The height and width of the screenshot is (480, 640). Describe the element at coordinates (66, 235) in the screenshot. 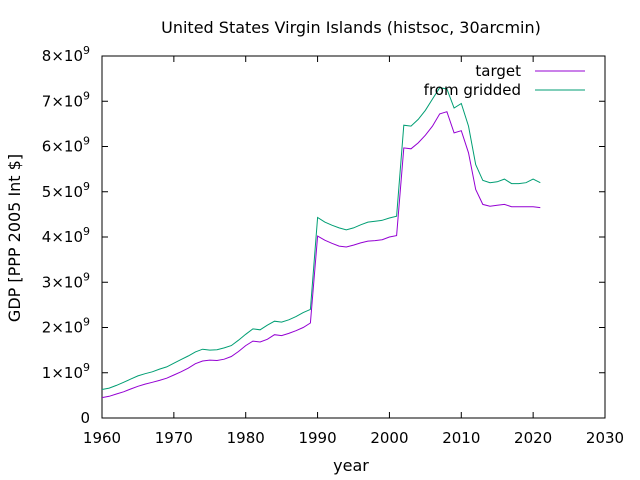

I see `y-tick-label: 4×10⁹` at that location.